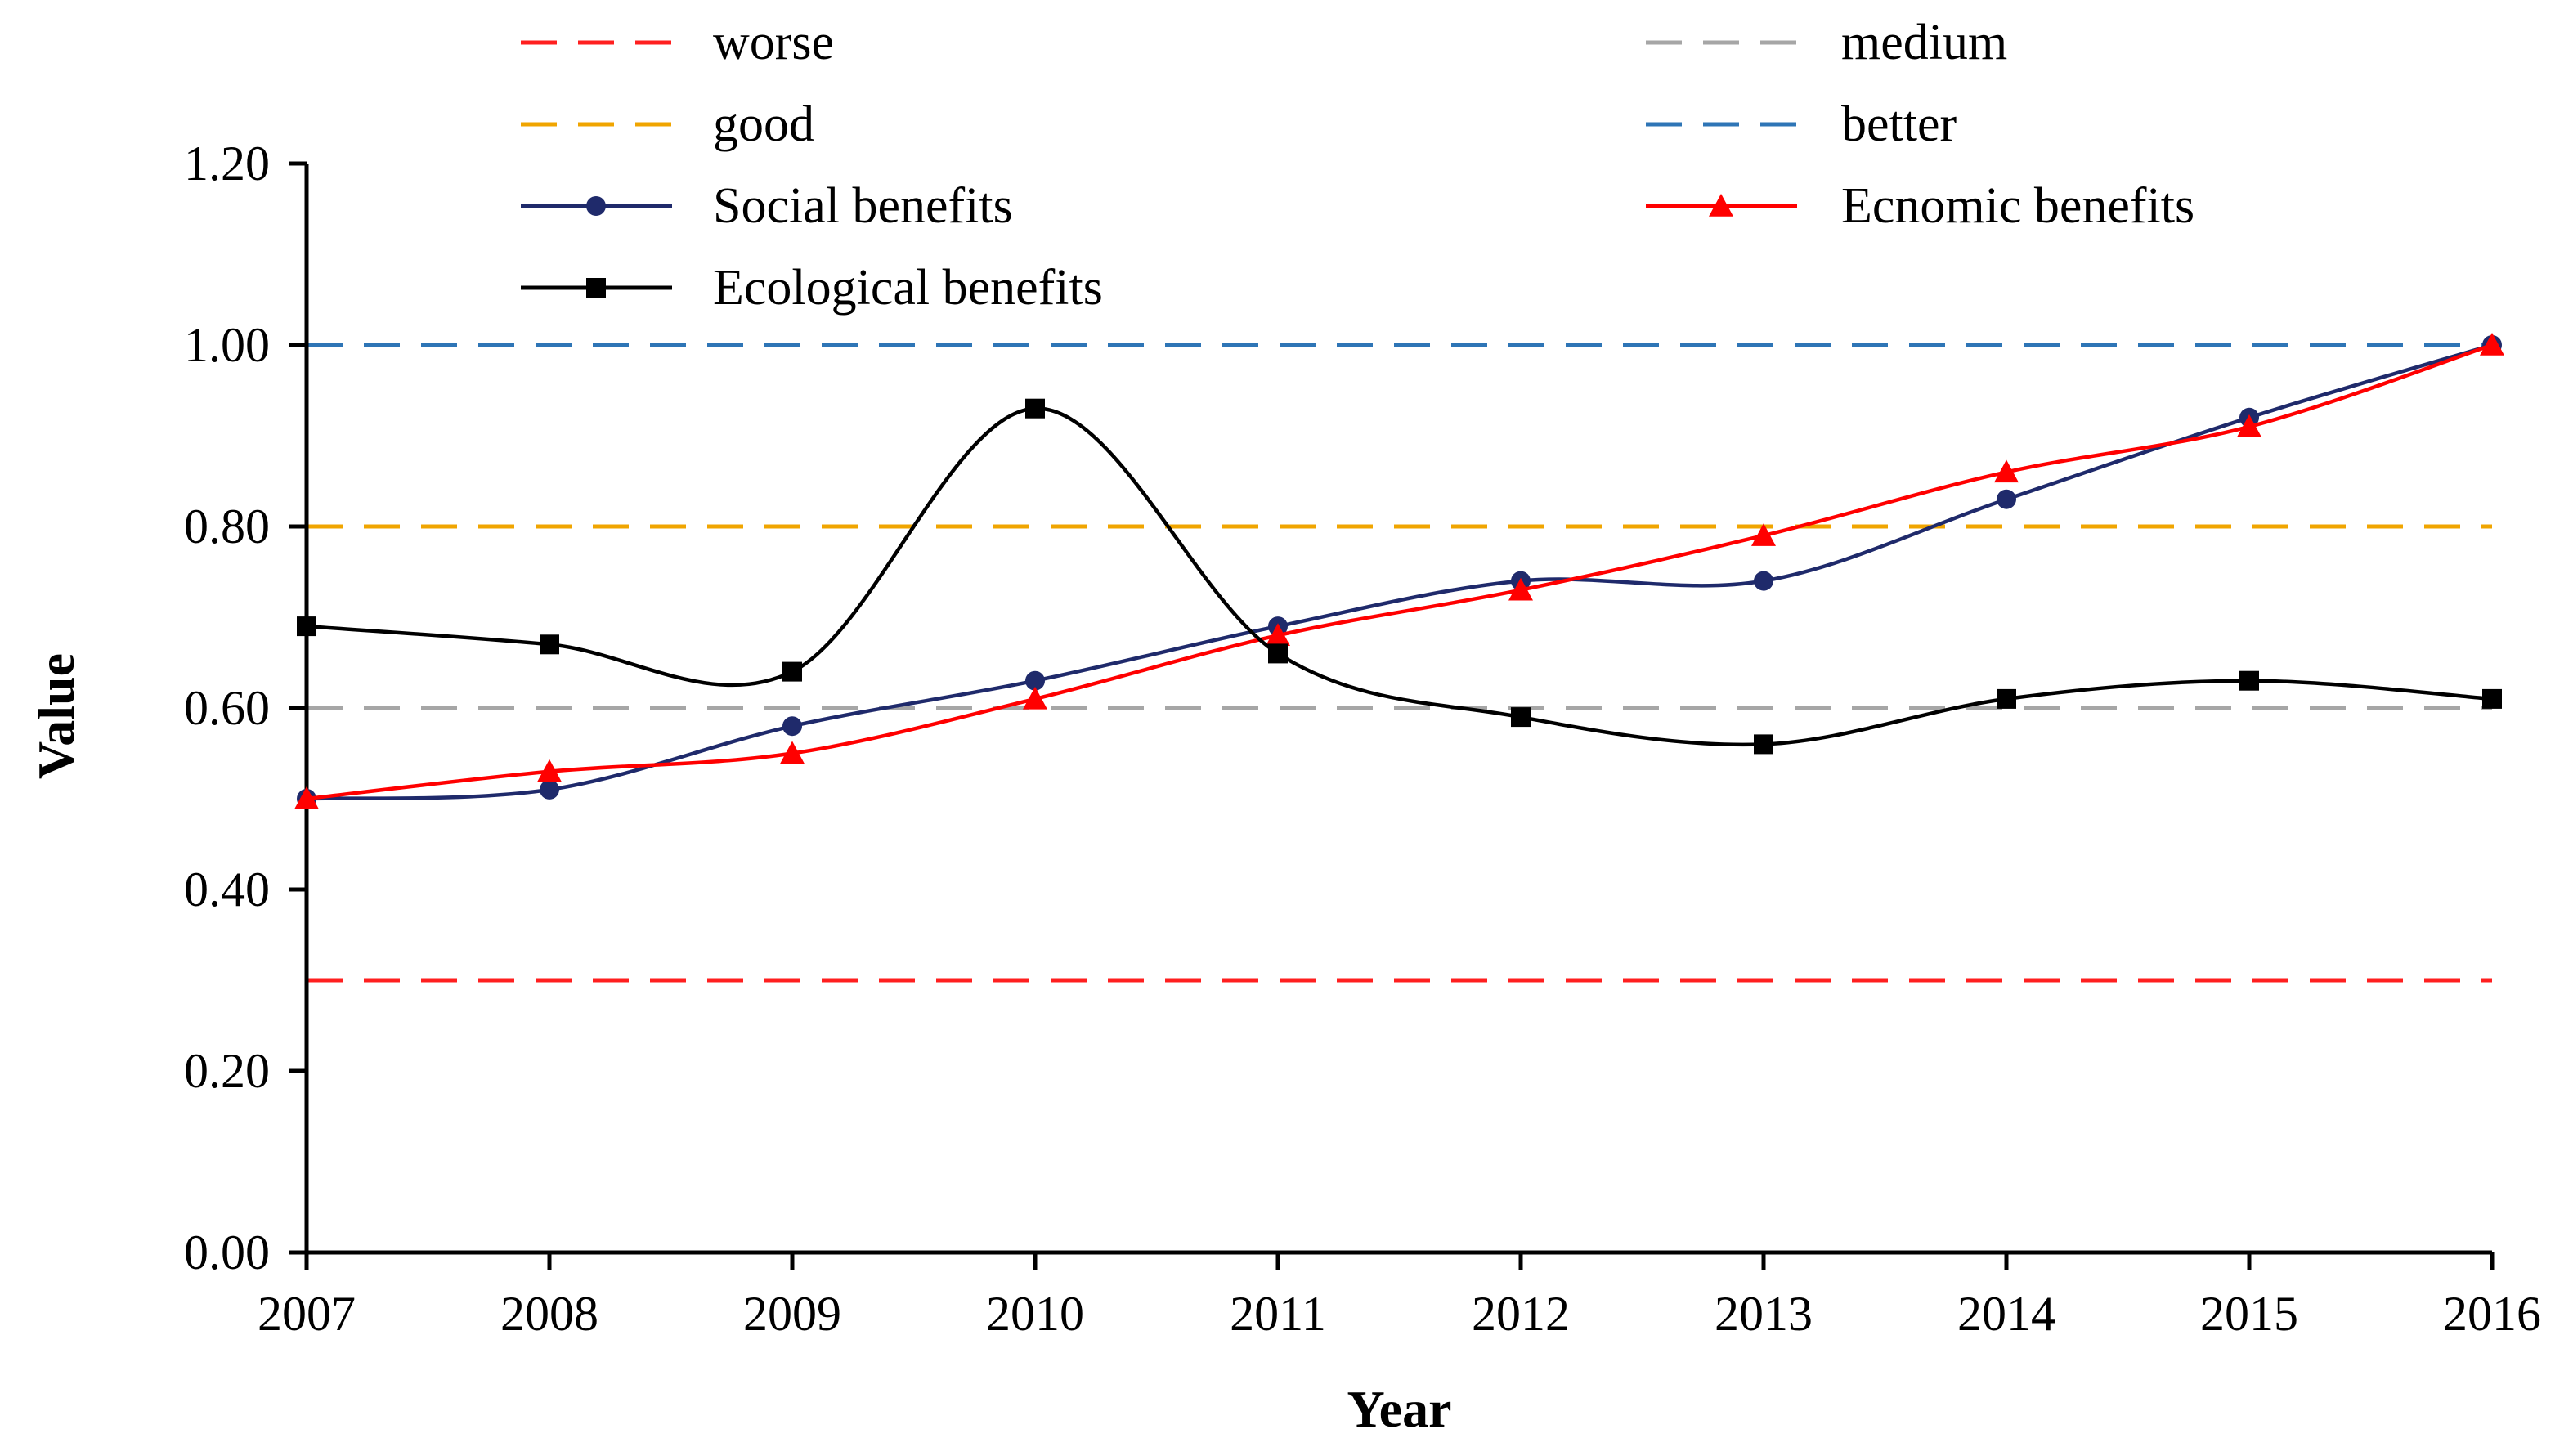  What do you see at coordinates (1520, 589) in the screenshot?
I see `data-point-ecnomic-benefits-2012` at bounding box center [1520, 589].